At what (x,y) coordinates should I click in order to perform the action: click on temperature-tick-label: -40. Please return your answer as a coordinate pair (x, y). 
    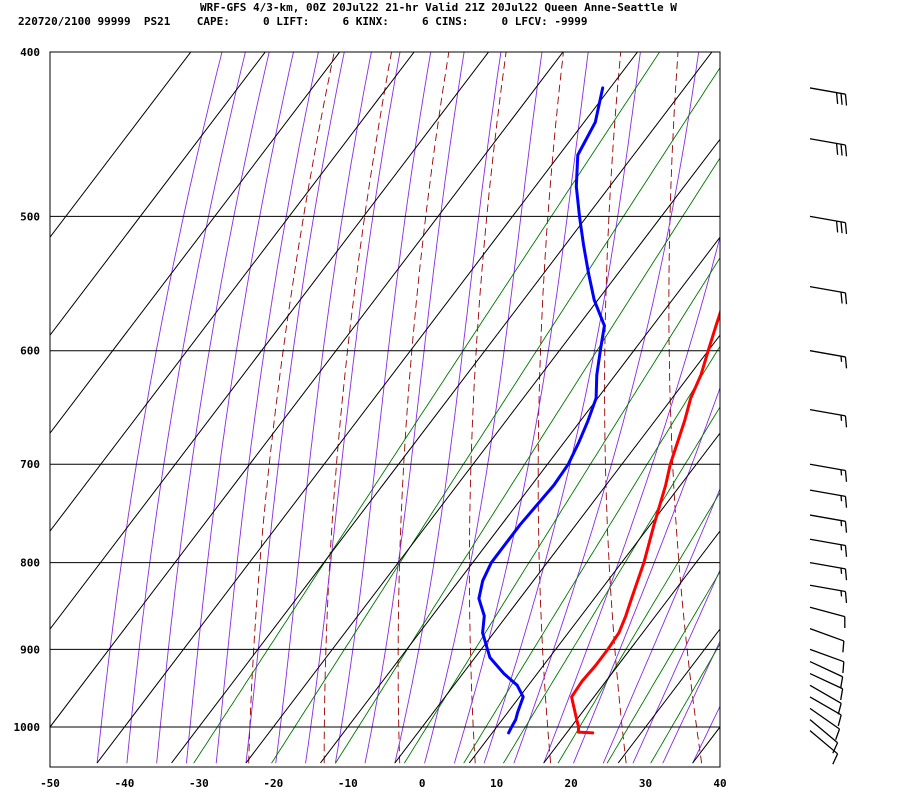
    Looking at the image, I should click on (125, 783).